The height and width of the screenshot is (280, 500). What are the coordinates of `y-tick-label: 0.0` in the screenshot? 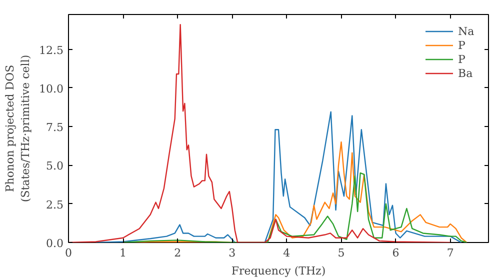 It's located at (55, 243).